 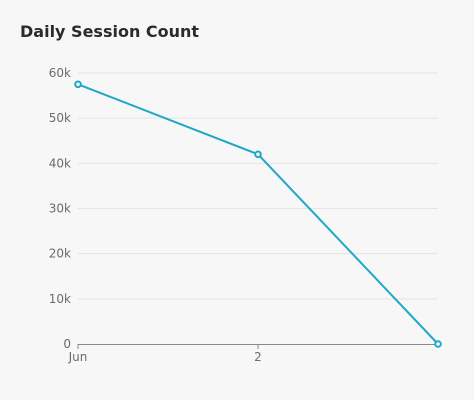 What do you see at coordinates (60, 163) in the screenshot?
I see `y-tick-label: 40k` at bounding box center [60, 163].